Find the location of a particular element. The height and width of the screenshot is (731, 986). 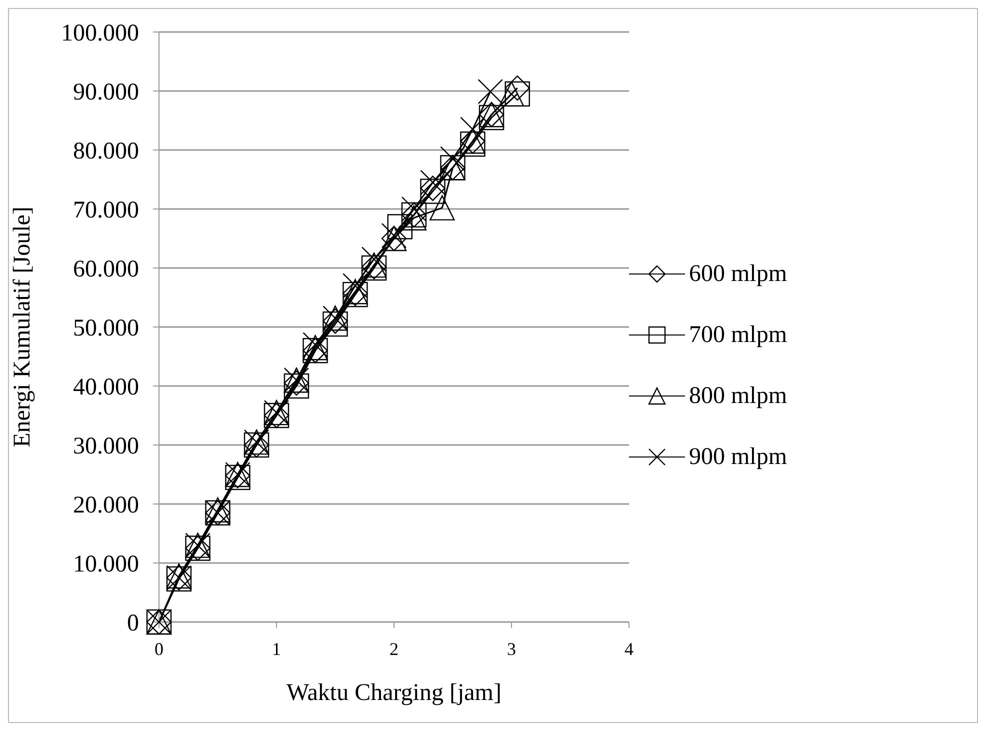

y-tick-label: 80.000 is located at coordinates (106, 151).